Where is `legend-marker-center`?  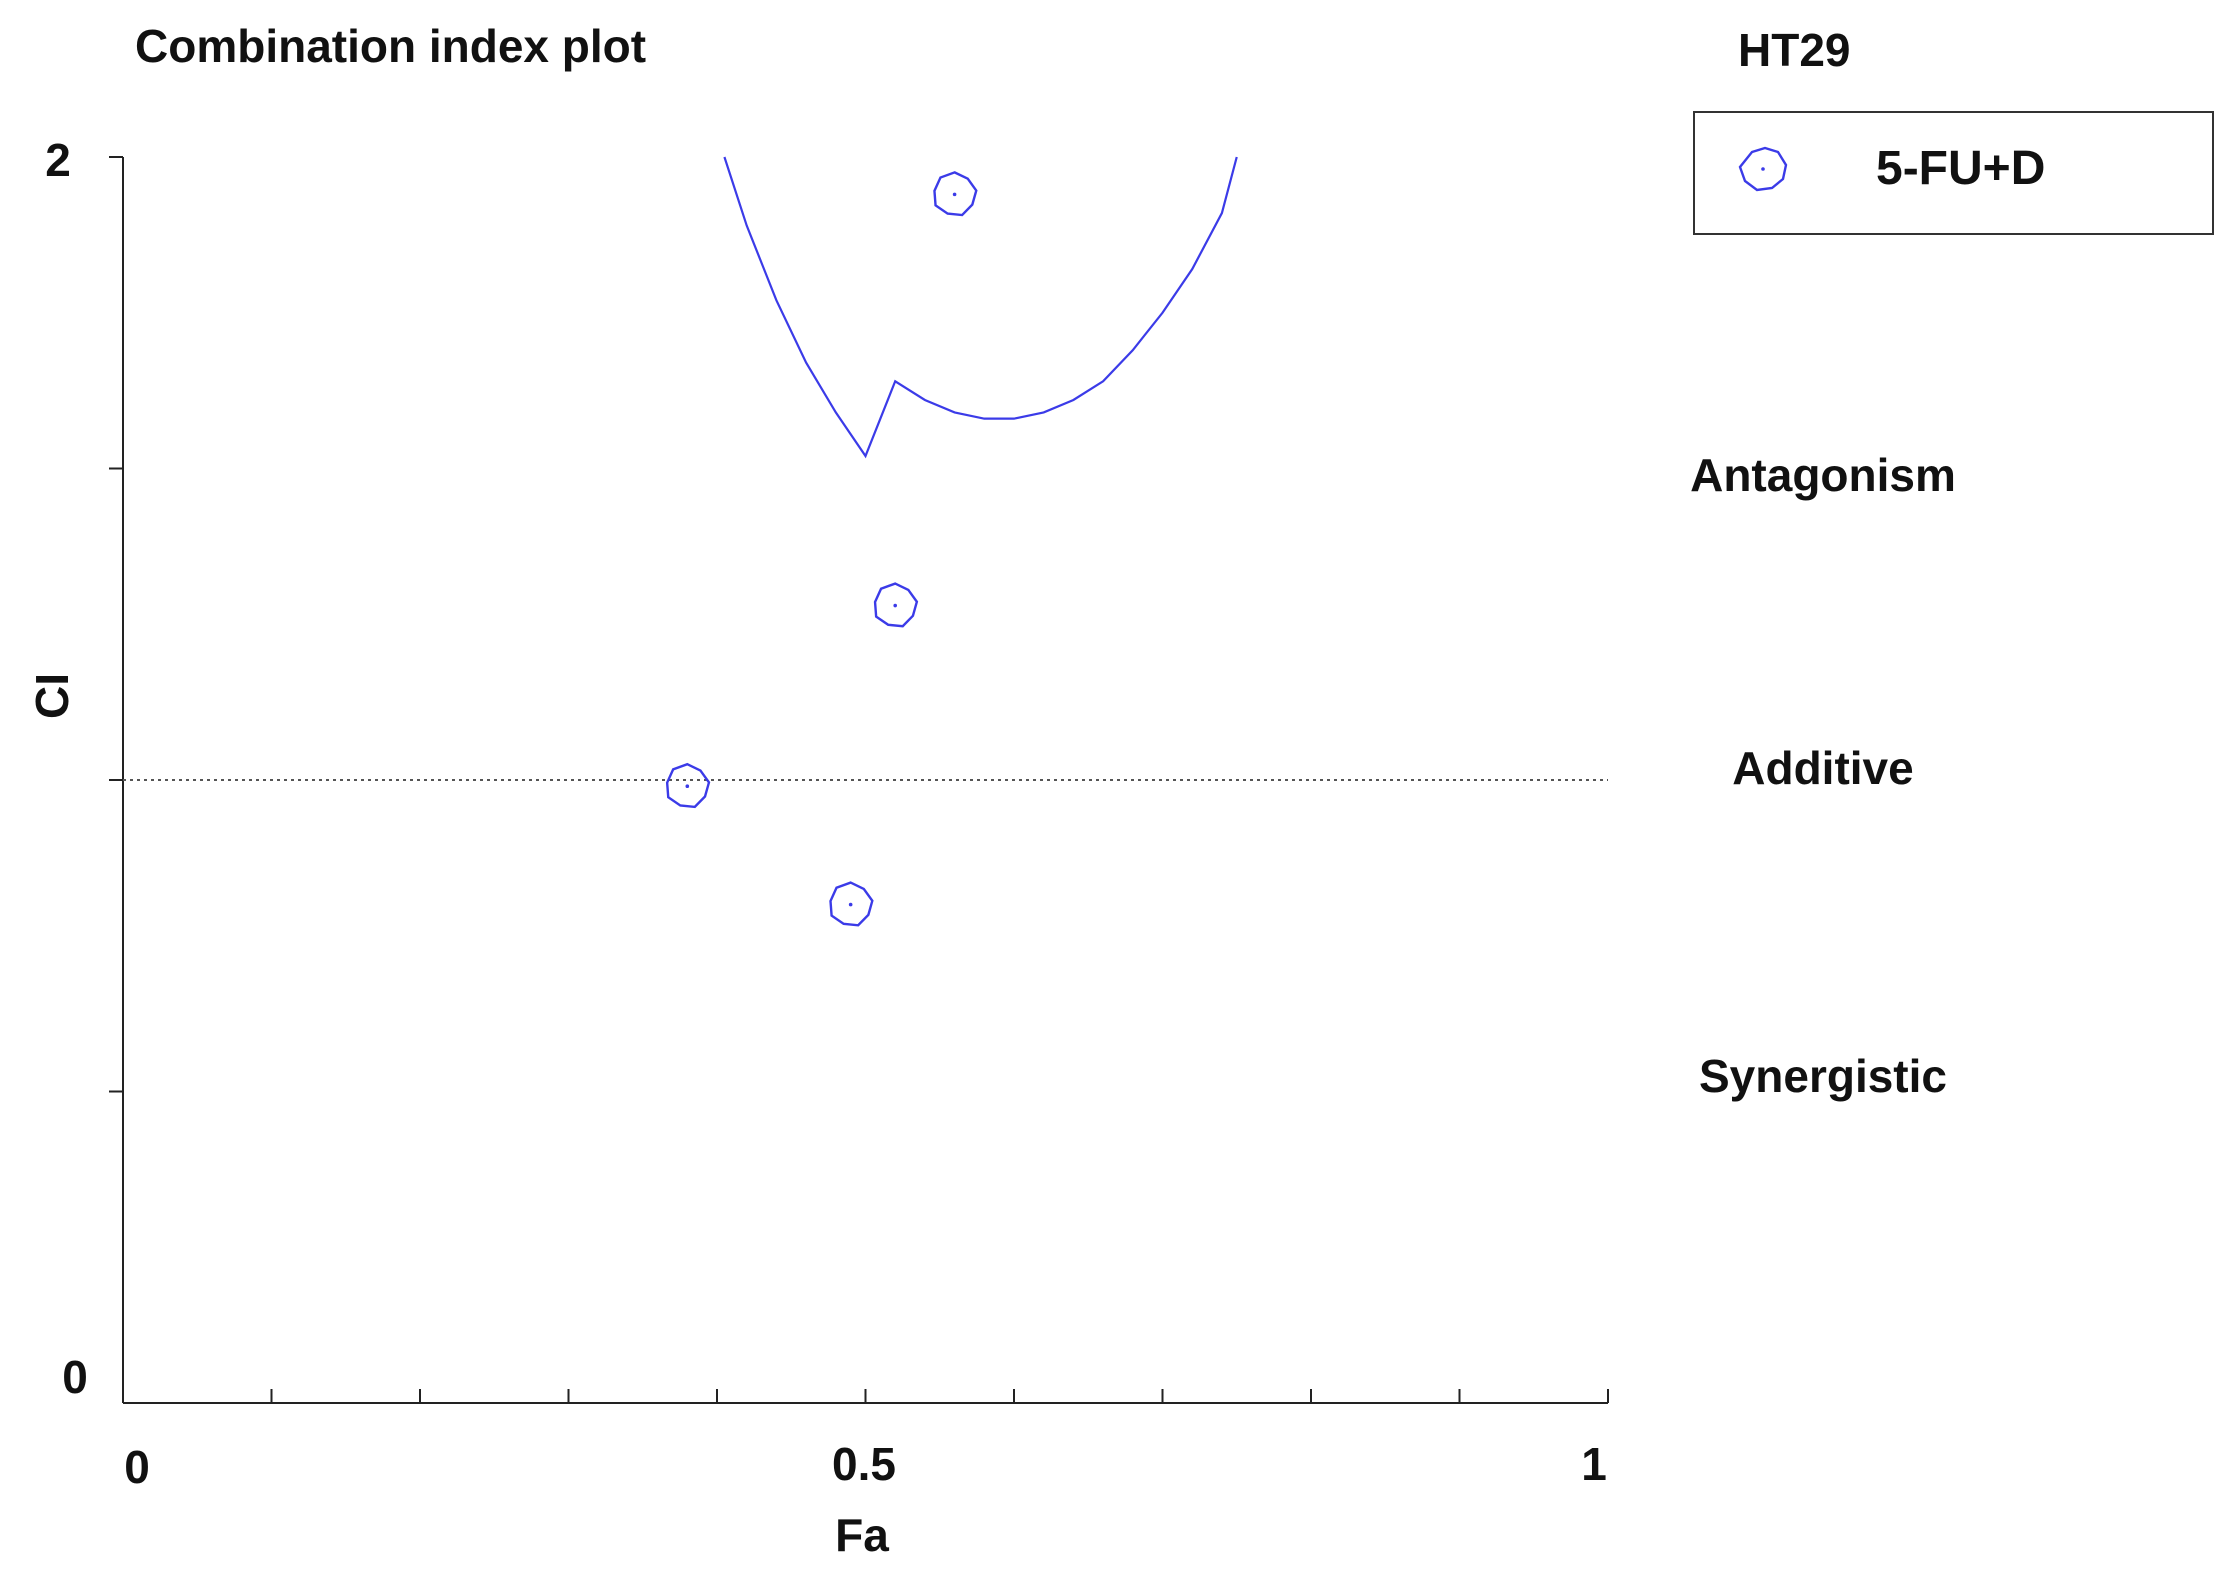
legend-marker-center is located at coordinates (1763, 169).